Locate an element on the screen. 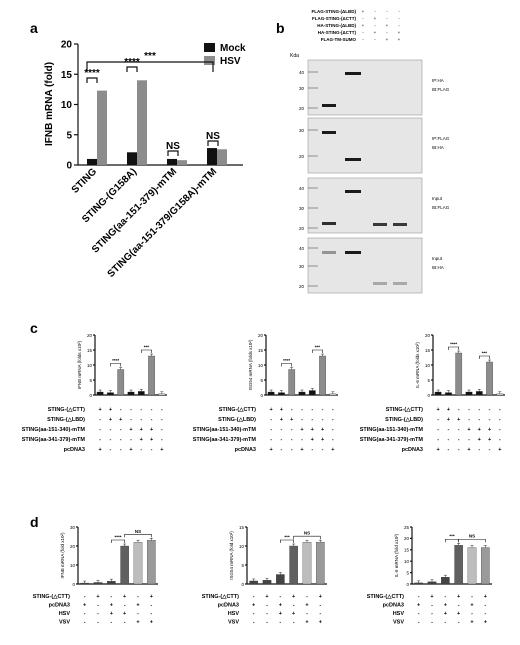 The width and height of the screenshot is (520, 645). y-axis-label: IFNB mRNA (fold) is located at coordinates (49, 104).